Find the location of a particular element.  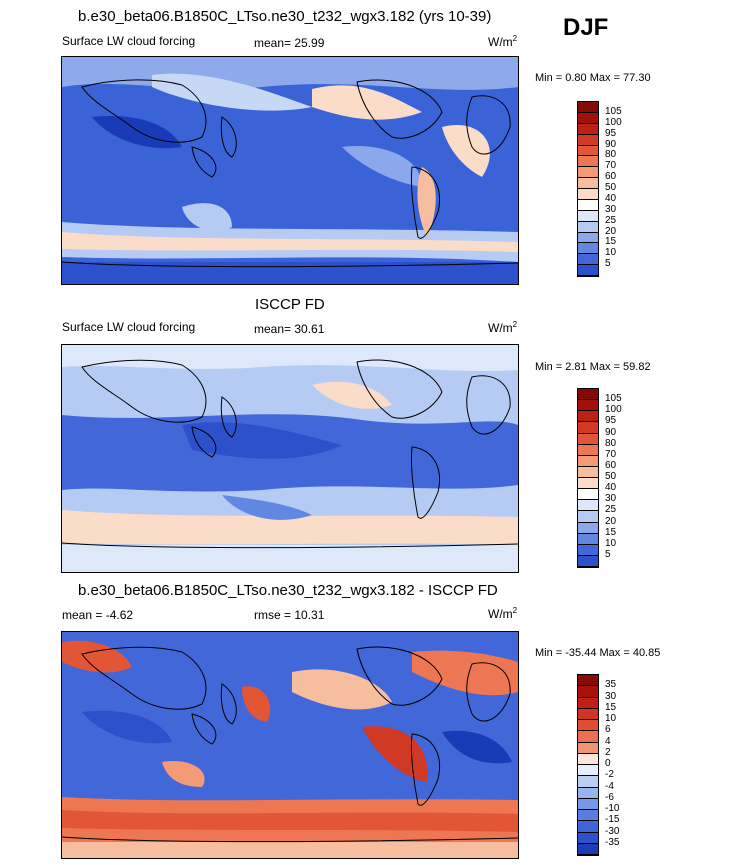

colorbar-tick-label: -10 is located at coordinates (612, 808).